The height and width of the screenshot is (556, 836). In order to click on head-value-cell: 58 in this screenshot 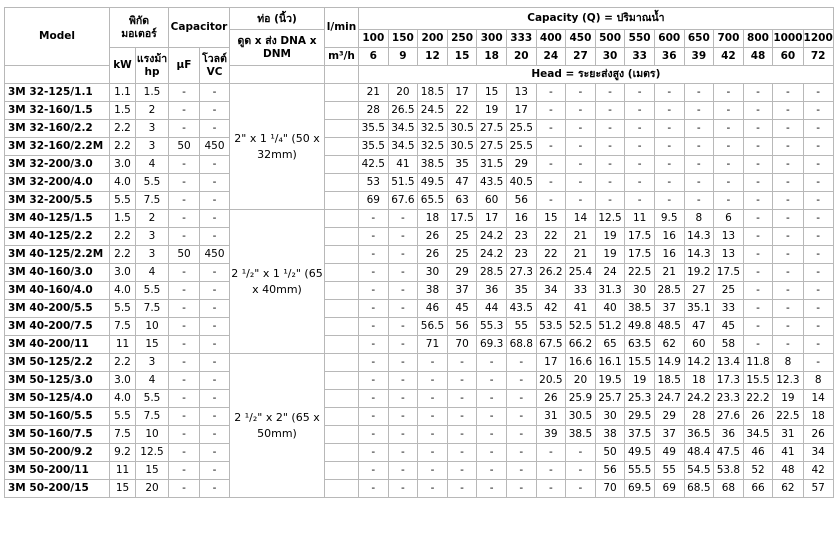, I will do `click(728, 344)`.